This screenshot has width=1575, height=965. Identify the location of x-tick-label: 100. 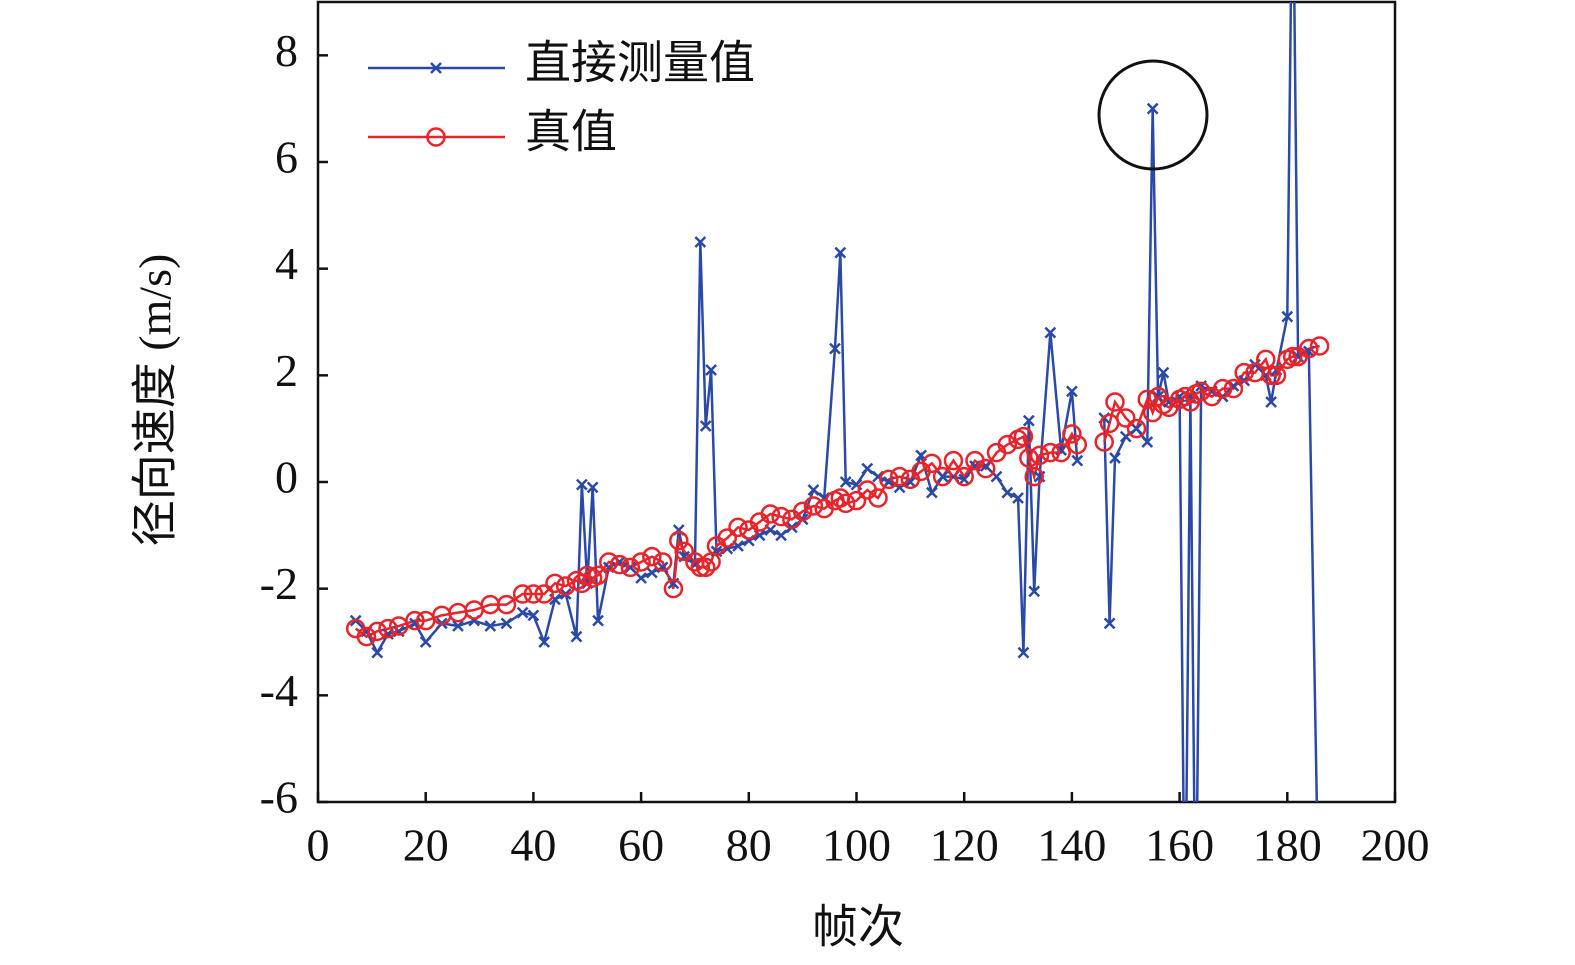
(856, 845).